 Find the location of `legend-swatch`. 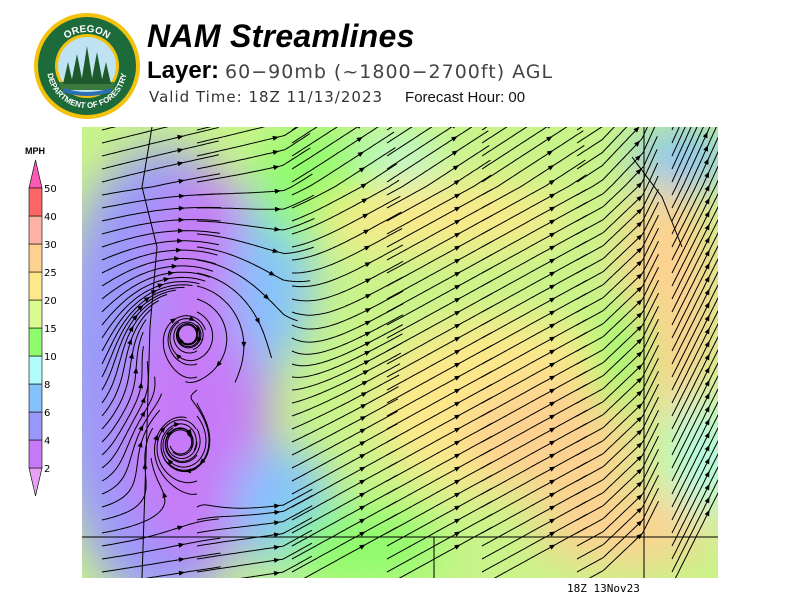

legend-swatch is located at coordinates (35, 230).